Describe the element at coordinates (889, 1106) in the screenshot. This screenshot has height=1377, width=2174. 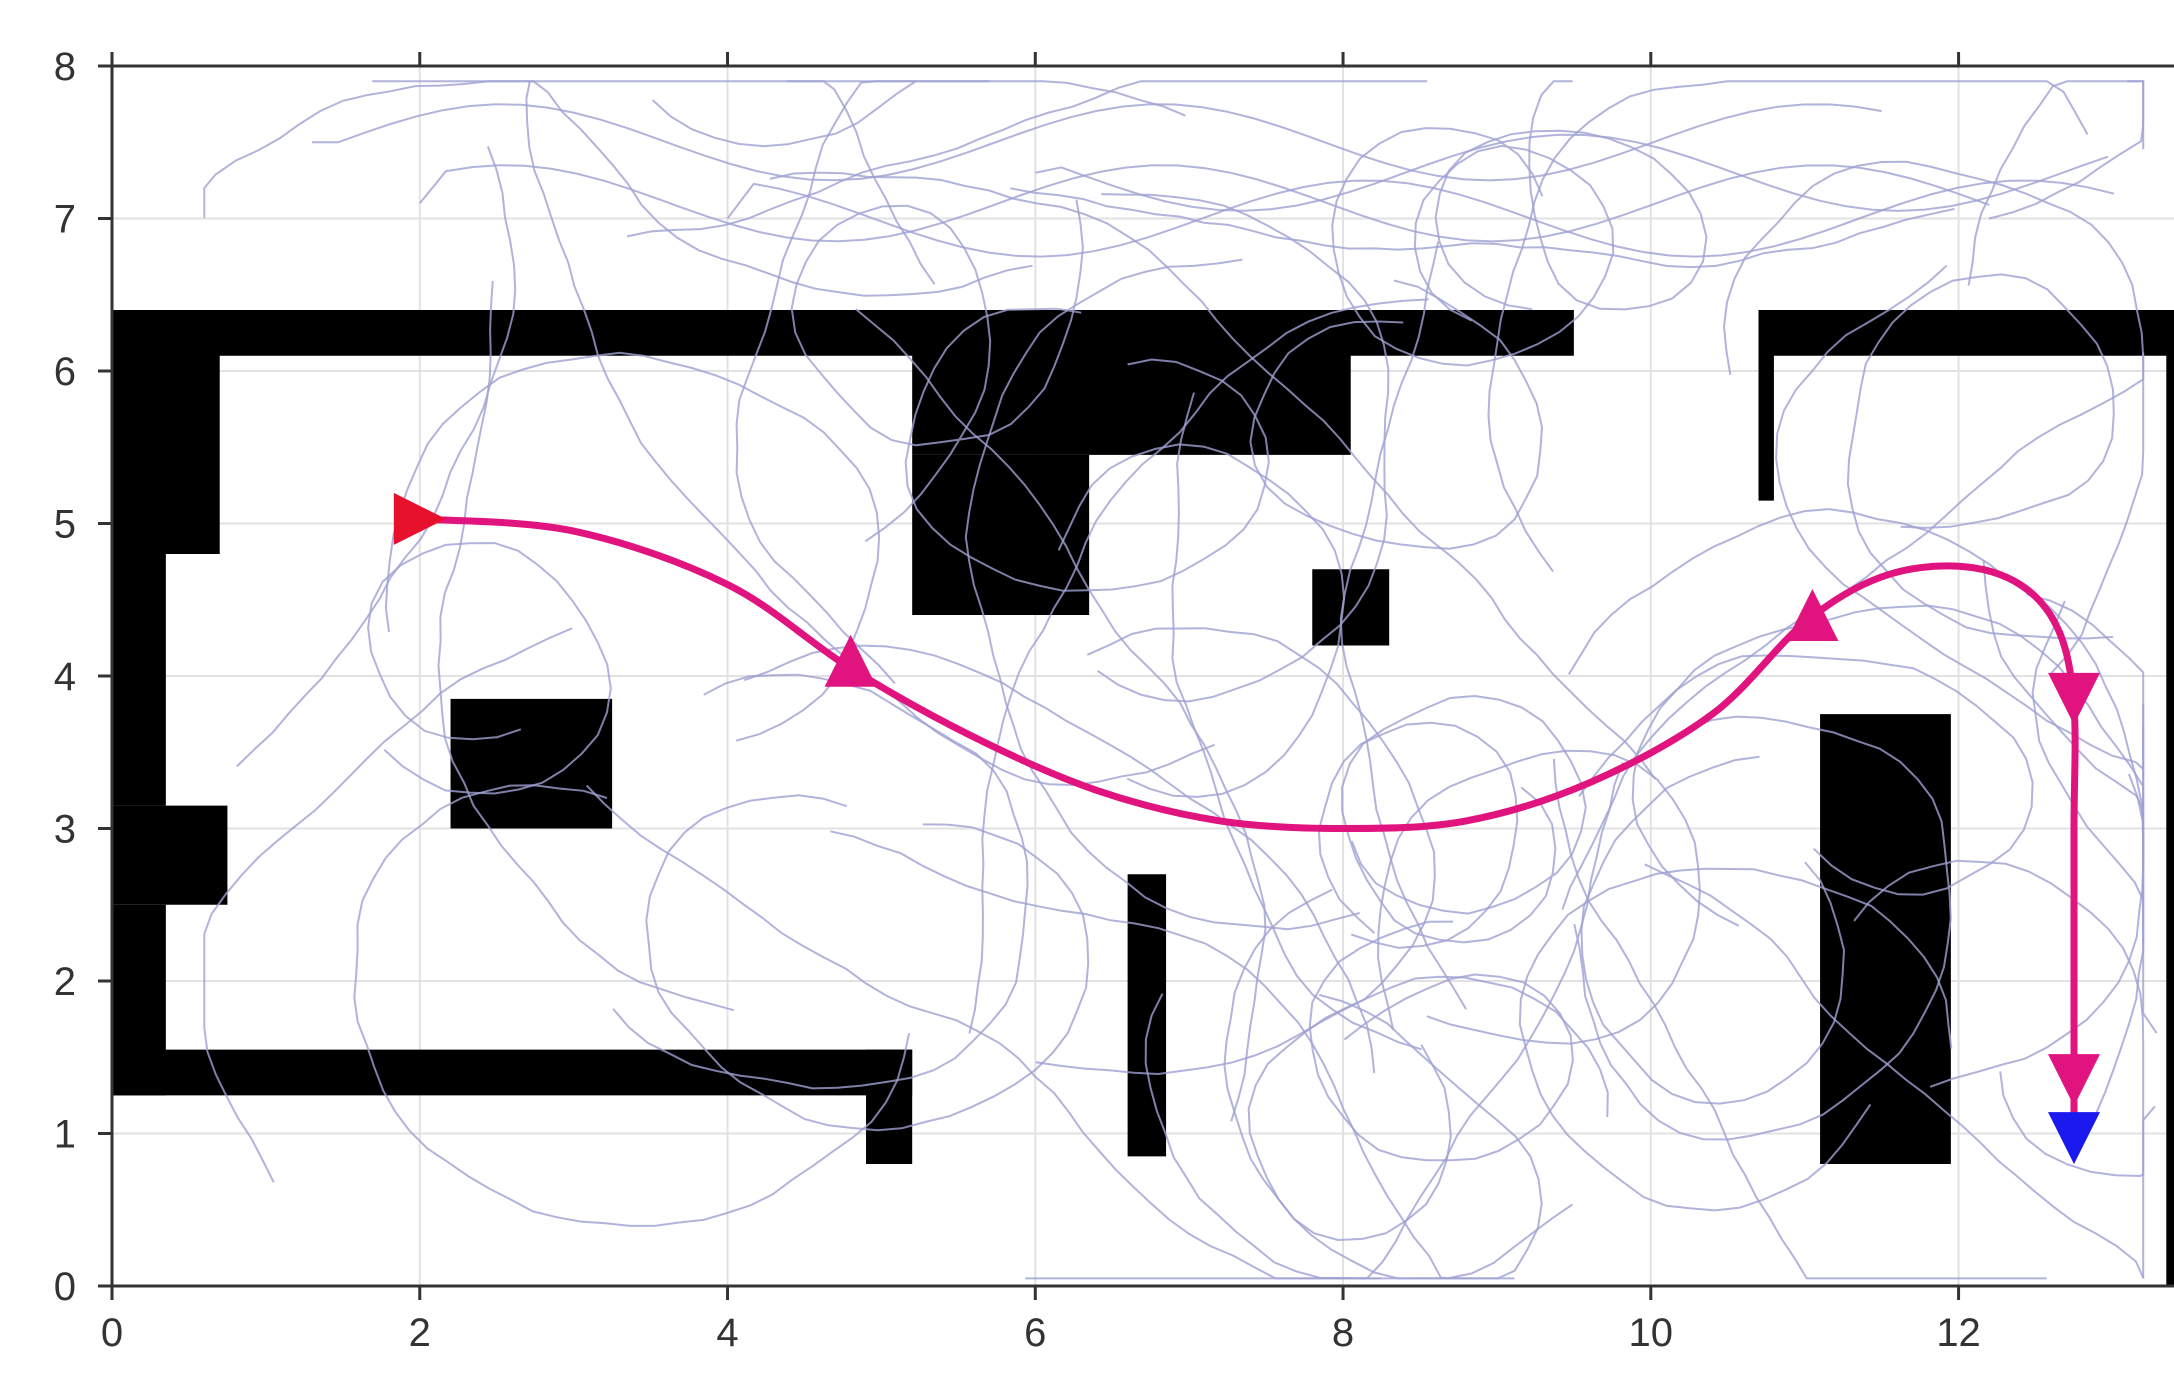
I see `obstacle-bottom-wall-post` at that location.